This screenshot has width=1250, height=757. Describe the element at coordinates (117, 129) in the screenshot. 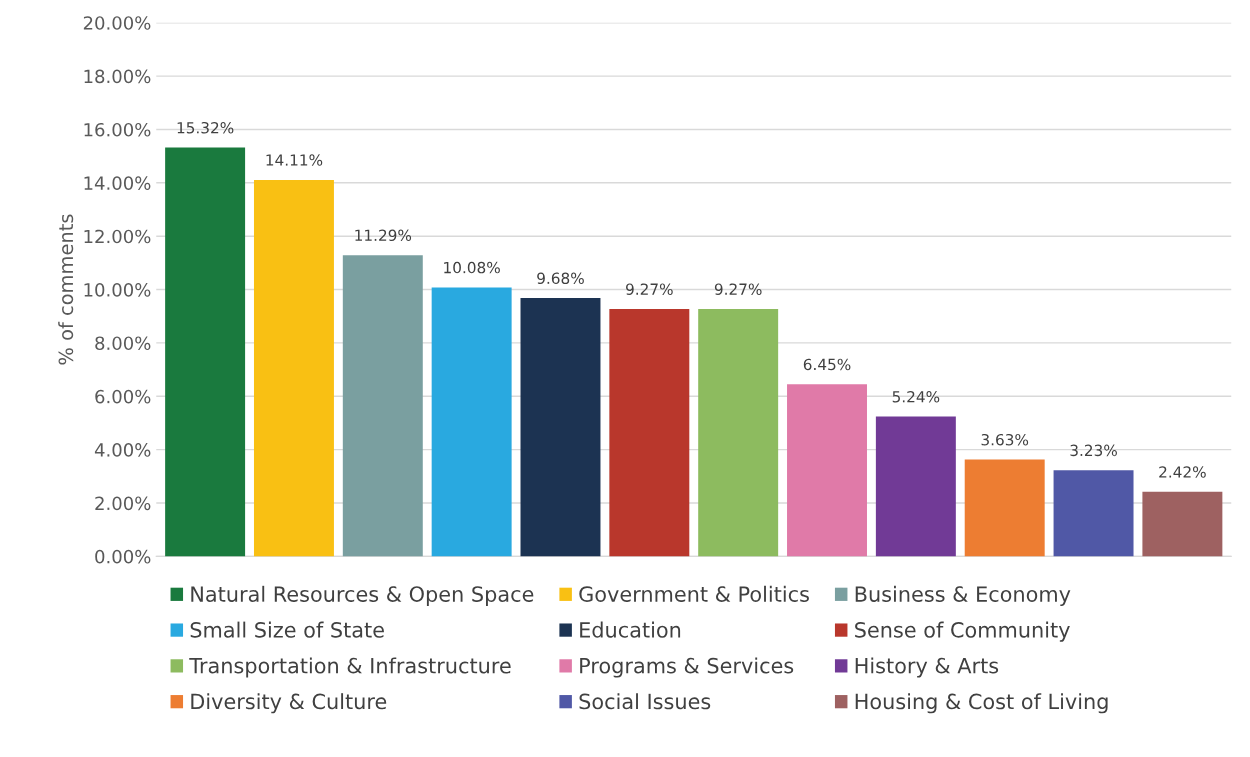

I see `y-tick-label: 16.00%` at that location.